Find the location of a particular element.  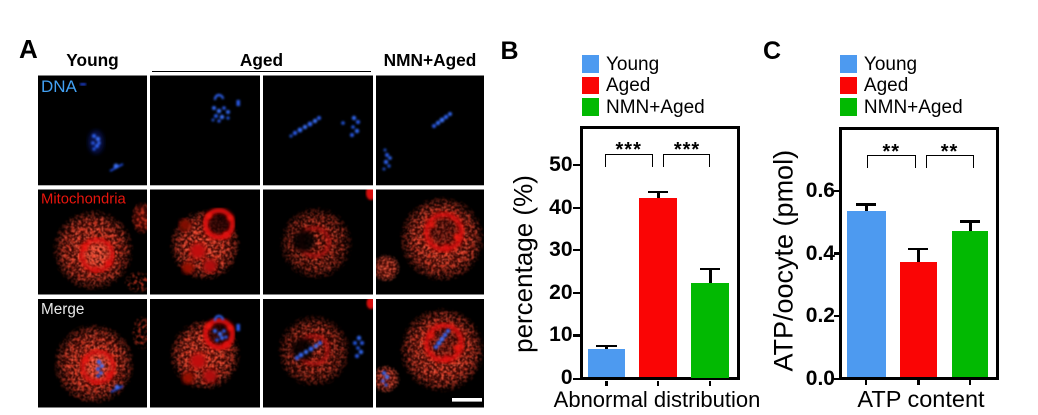

svg-text: DNA is located at coordinates (59, 86).